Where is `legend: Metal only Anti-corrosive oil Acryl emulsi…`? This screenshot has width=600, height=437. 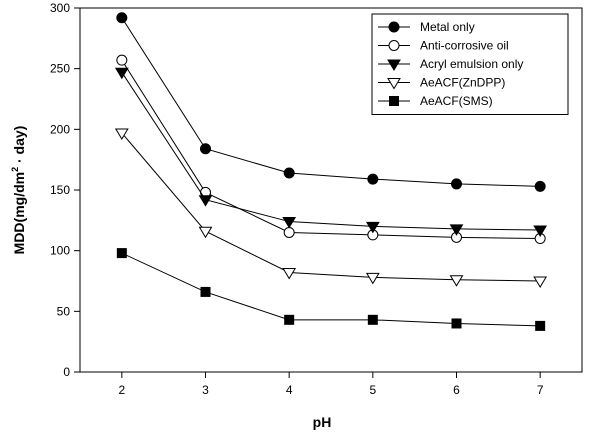 legend: Metal only Anti-corrosive oil Acryl emulsi… is located at coordinates (470, 64).